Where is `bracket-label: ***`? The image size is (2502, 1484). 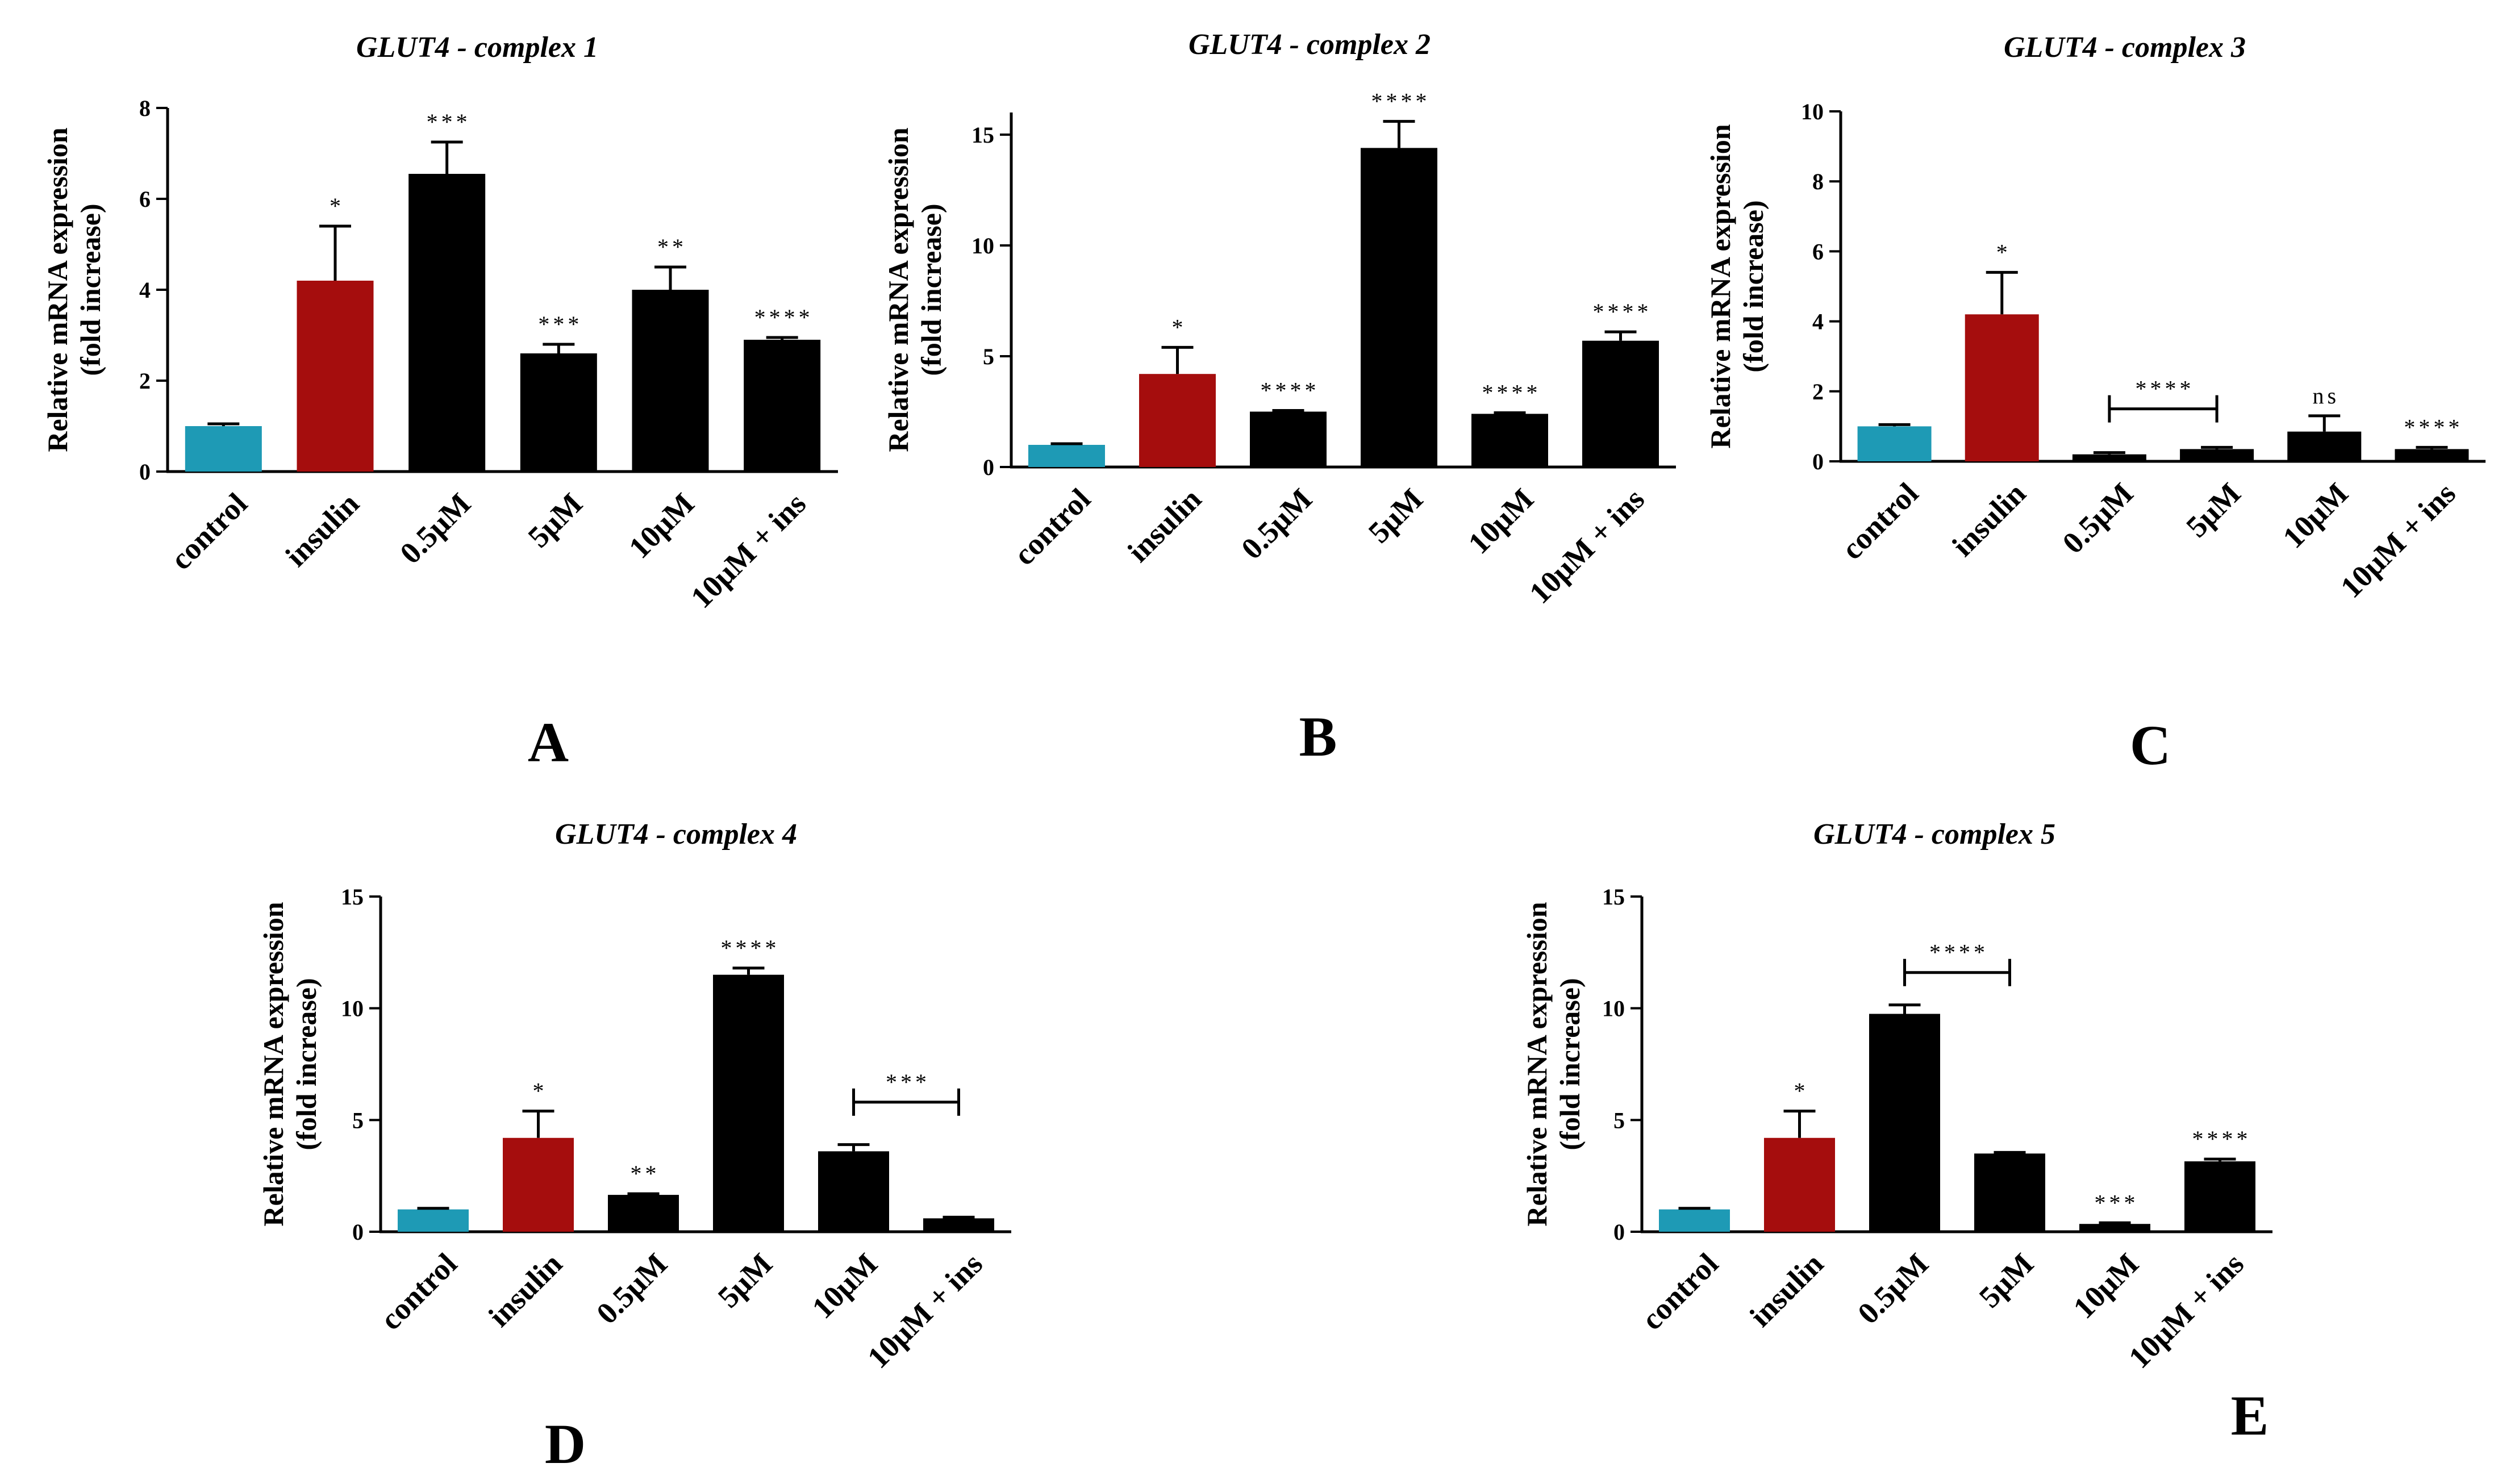 bracket-label: *** is located at coordinates (908, 1082).